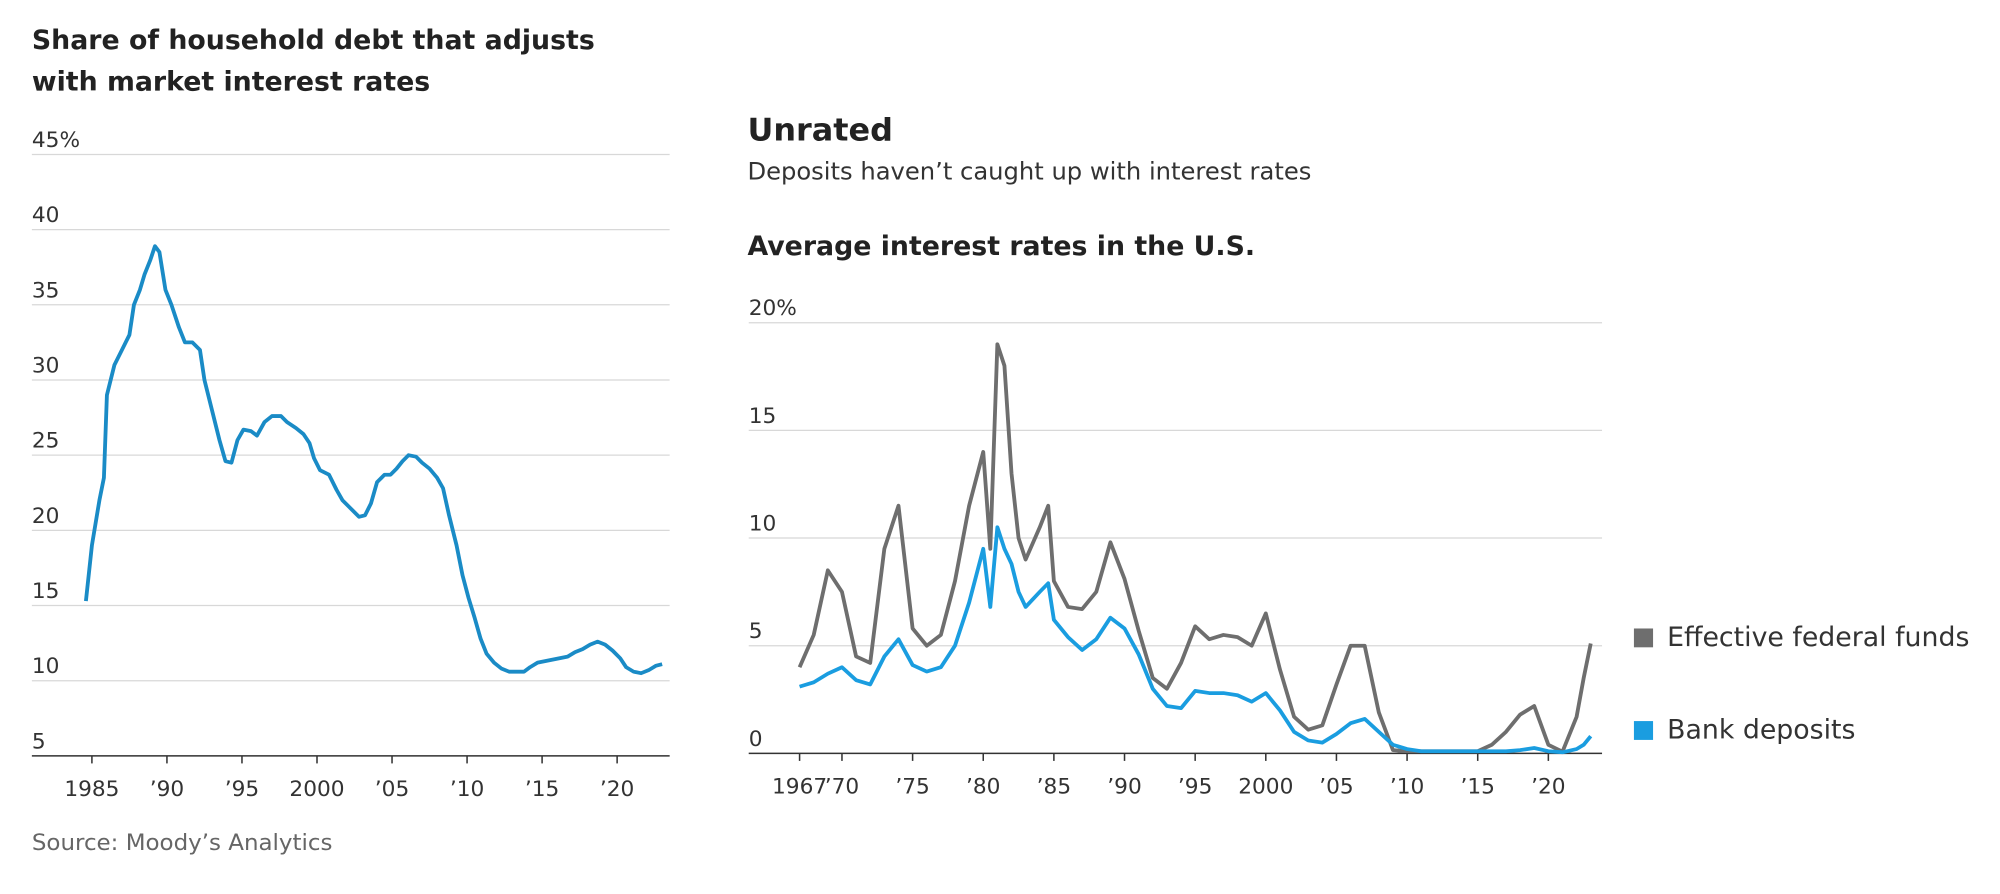 The image size is (2000, 894). What do you see at coordinates (1818, 637) in the screenshot?
I see `legend-label: Effective federal funds` at bounding box center [1818, 637].